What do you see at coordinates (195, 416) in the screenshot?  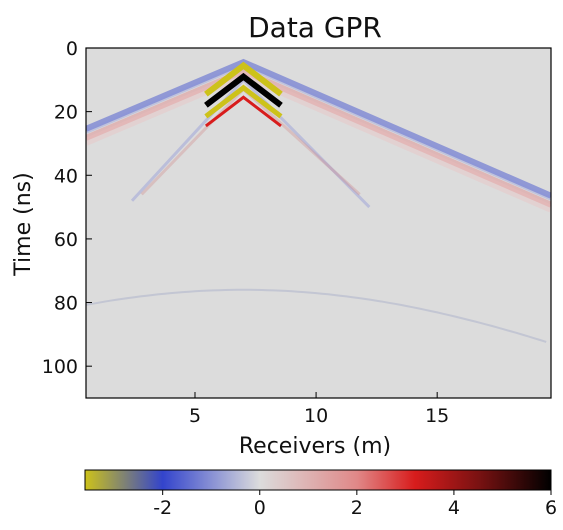 I see `x-tick-label: 5` at bounding box center [195, 416].